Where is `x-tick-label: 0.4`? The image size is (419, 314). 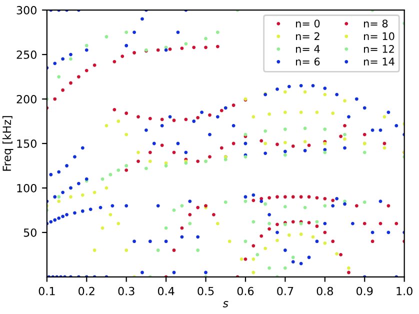
x-tick-label: 0.4 is located at coordinates (166, 291).